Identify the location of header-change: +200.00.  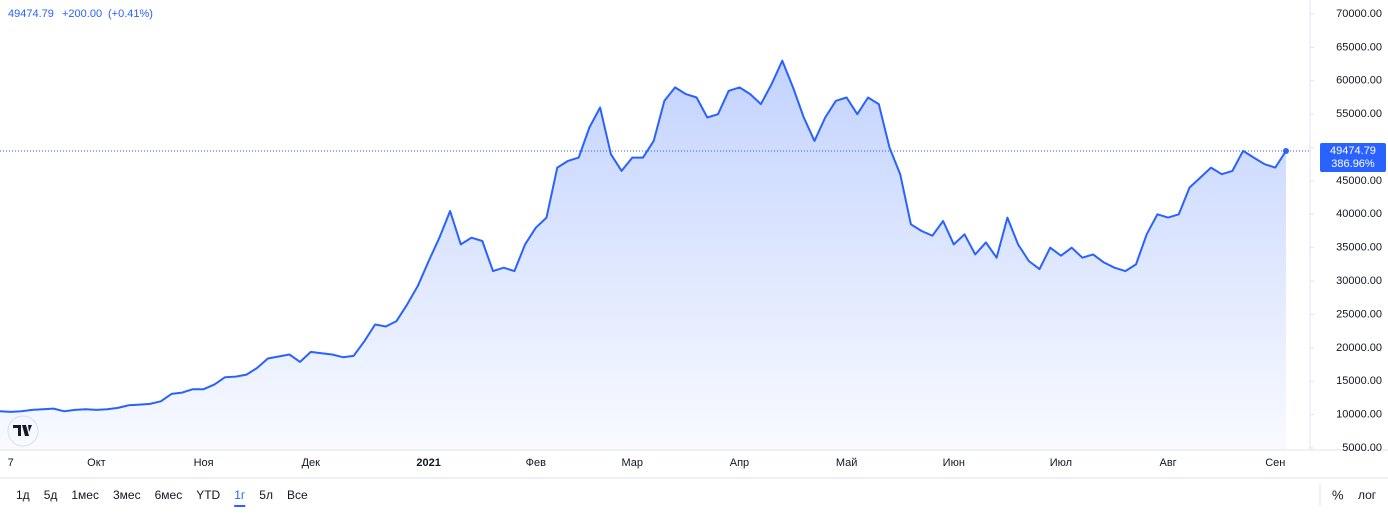
(82, 14).